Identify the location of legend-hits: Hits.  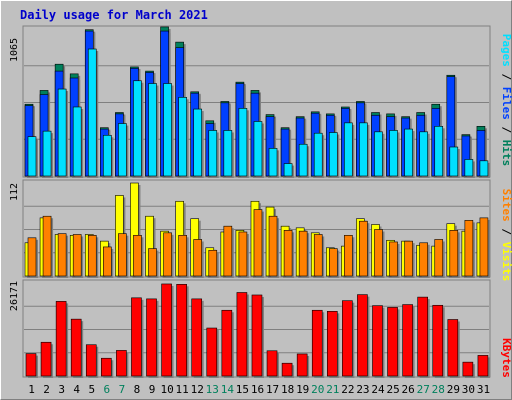
(506, 153).